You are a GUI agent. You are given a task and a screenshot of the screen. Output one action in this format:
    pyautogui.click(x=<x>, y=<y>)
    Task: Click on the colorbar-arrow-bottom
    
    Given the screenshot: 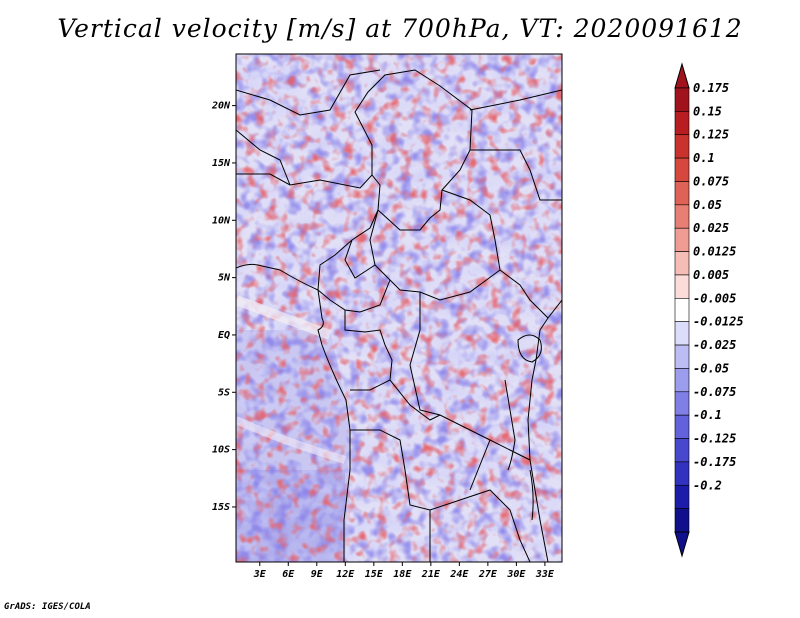 What is the action you would take?
    pyautogui.click(x=682, y=544)
    